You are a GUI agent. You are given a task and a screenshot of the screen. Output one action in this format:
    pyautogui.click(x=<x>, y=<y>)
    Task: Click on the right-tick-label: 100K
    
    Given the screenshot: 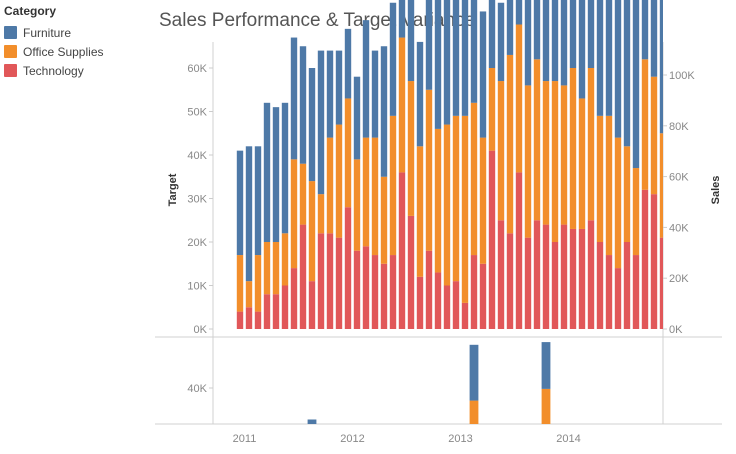 What is the action you would take?
    pyautogui.click(x=682, y=76)
    